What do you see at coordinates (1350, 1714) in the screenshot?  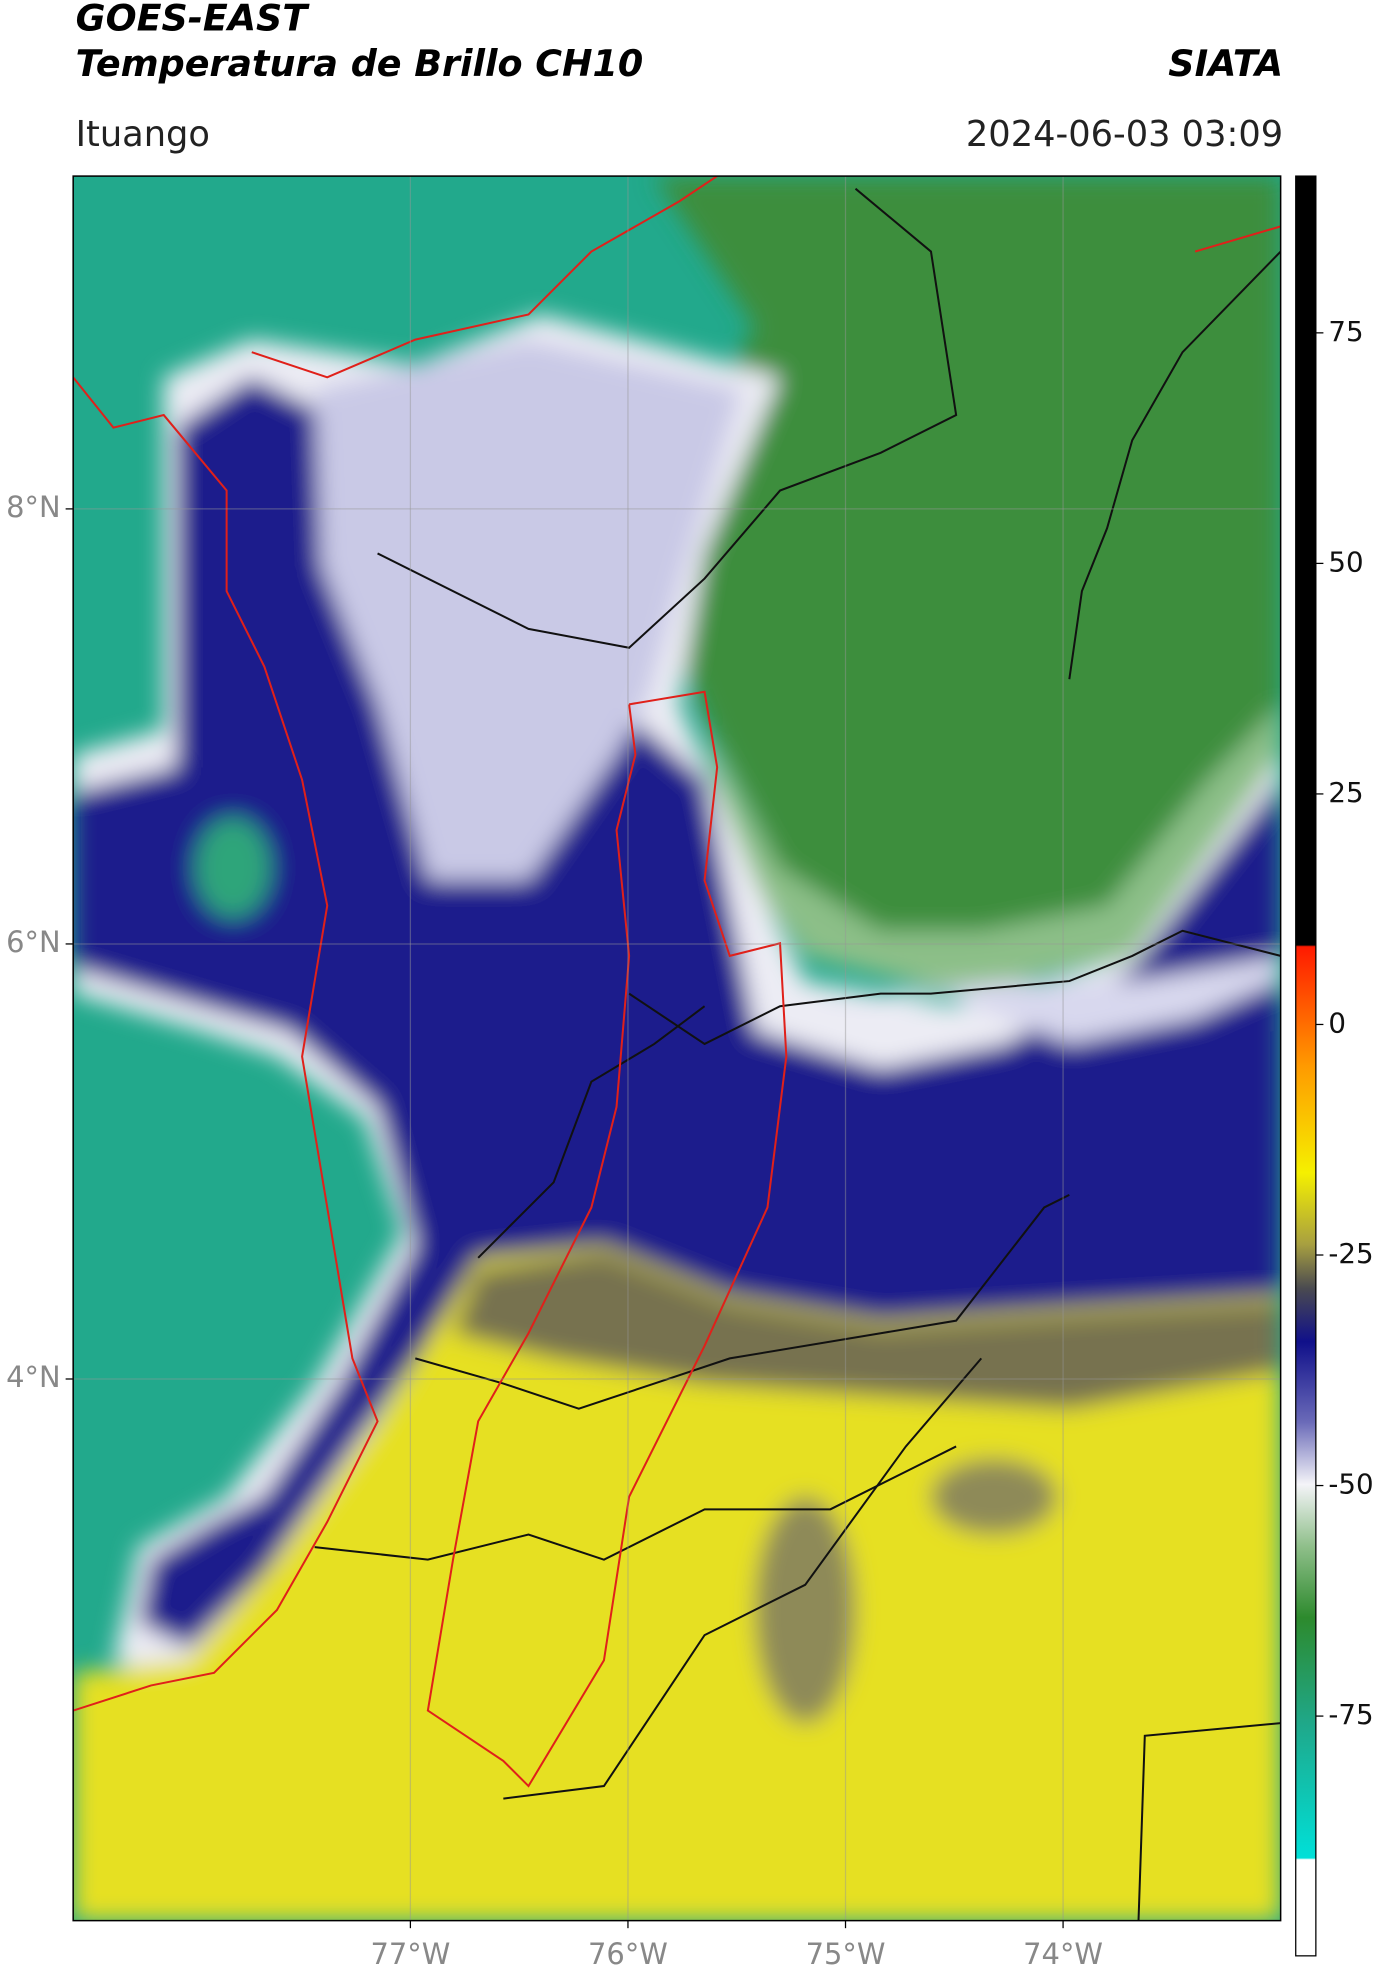 I see `colorbar-tick-label: -75` at bounding box center [1350, 1714].